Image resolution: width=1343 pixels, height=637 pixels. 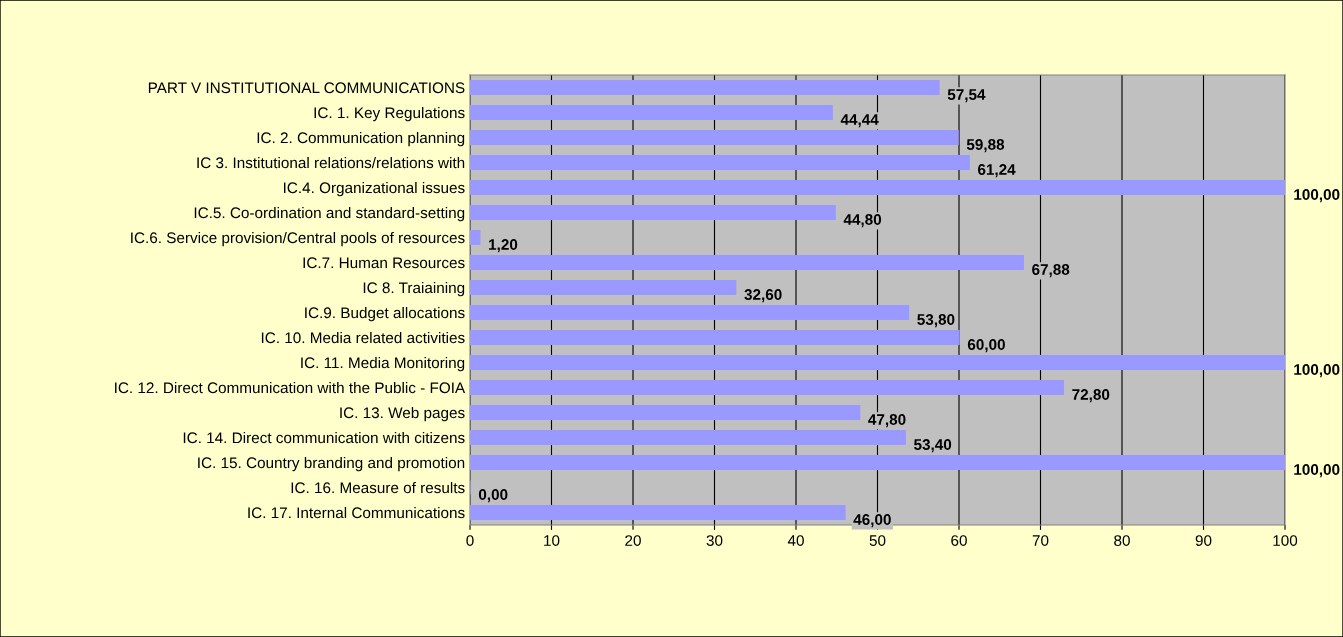 What do you see at coordinates (356, 512) in the screenshot?
I see `y-tick-label: IC. 17. Internal Communications` at bounding box center [356, 512].